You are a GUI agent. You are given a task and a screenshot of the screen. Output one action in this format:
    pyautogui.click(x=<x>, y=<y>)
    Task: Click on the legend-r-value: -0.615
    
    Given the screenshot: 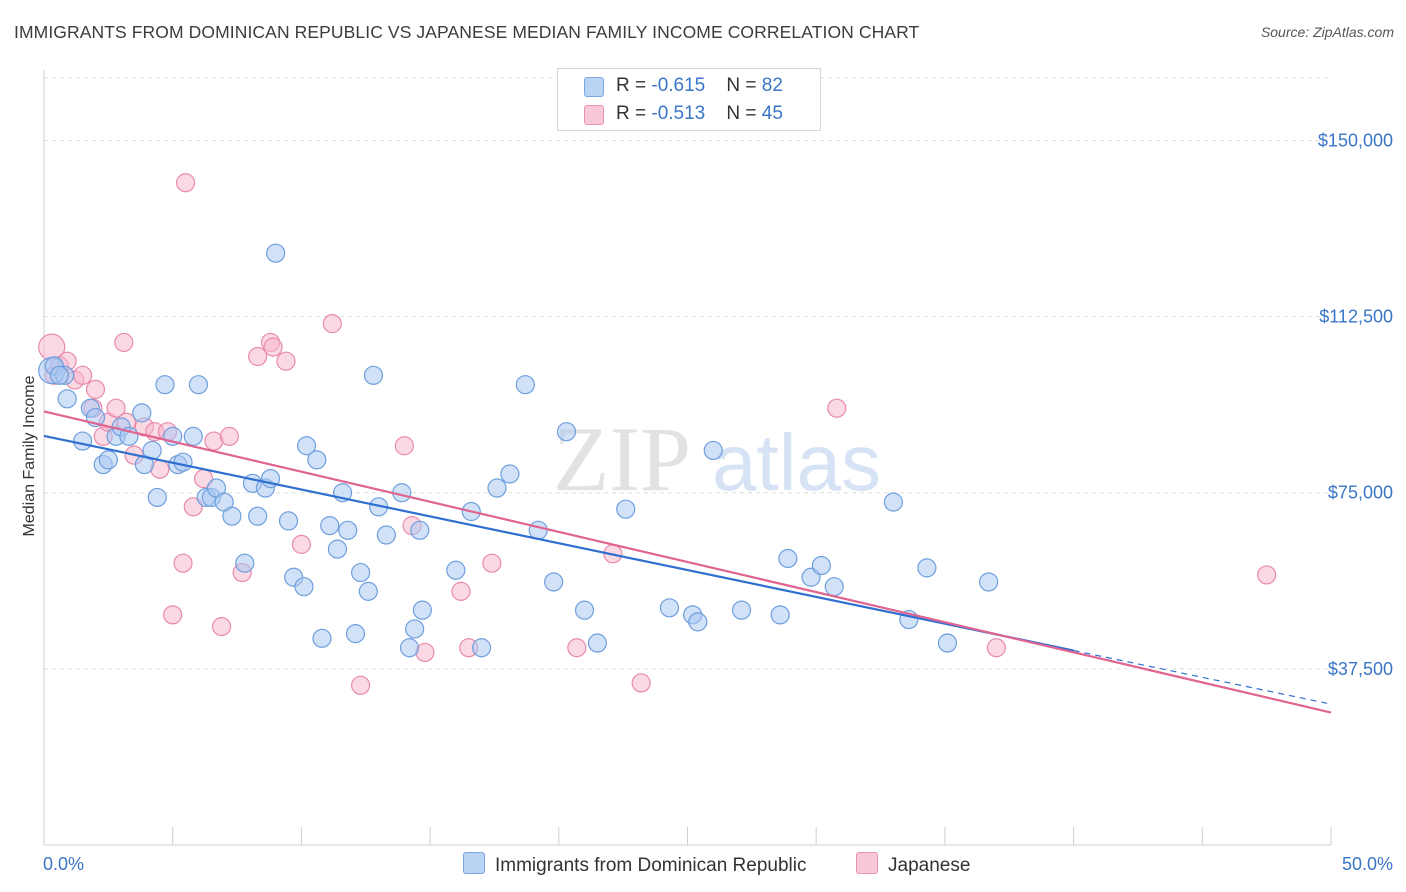 What is the action you would take?
    pyautogui.click(x=678, y=85)
    